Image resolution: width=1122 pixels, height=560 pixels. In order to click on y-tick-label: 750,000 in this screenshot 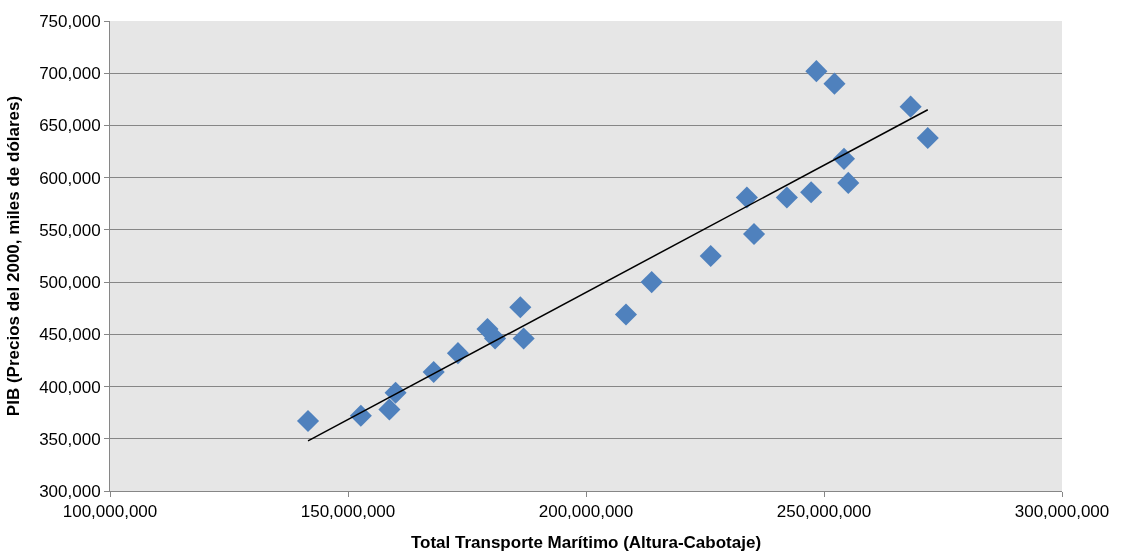, I will do `click(70, 21)`.